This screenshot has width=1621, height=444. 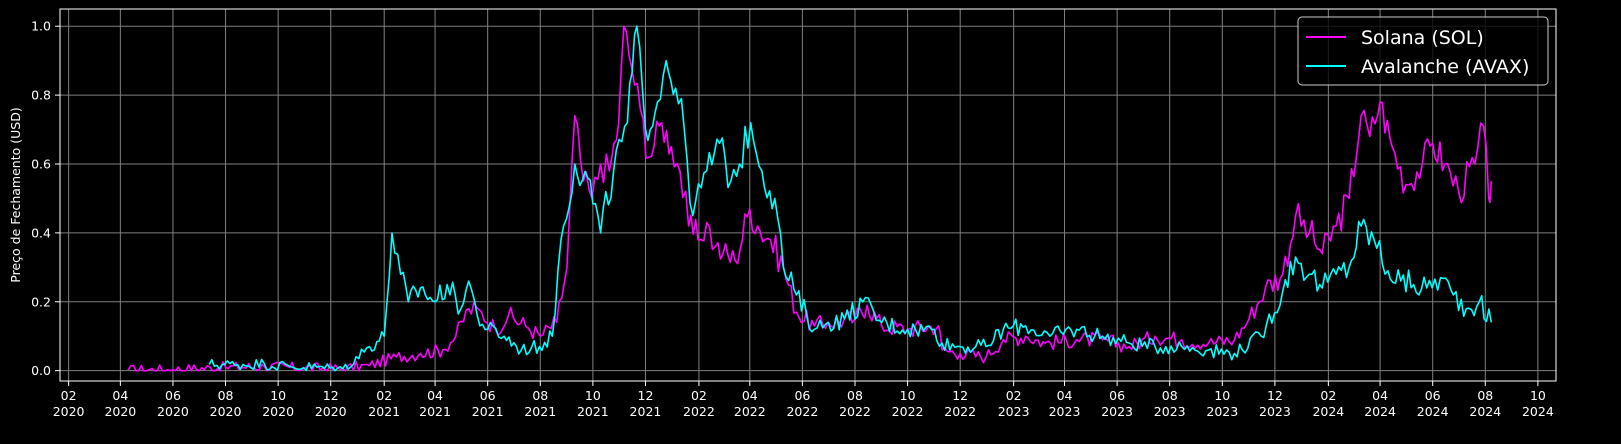 I want to click on y-tick-label: 0.0, so click(x=41, y=370).